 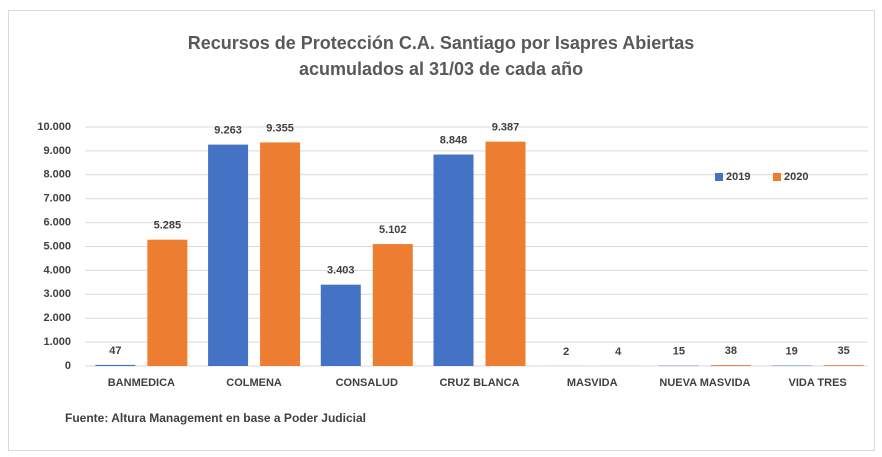 What do you see at coordinates (141, 383) in the screenshot?
I see `x-tick-label: BANMEDICA` at bounding box center [141, 383].